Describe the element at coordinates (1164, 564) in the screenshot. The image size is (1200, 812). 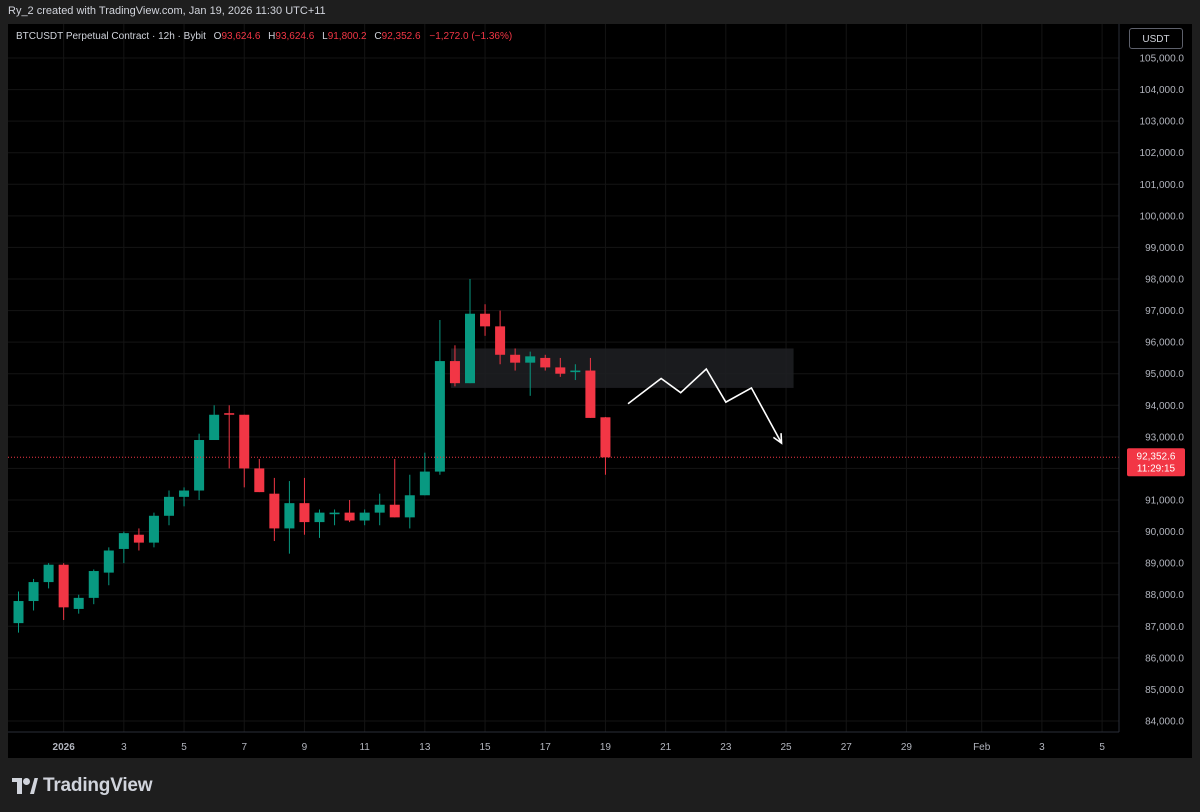
I see `y-tick-label: 89,000.0` at that location.